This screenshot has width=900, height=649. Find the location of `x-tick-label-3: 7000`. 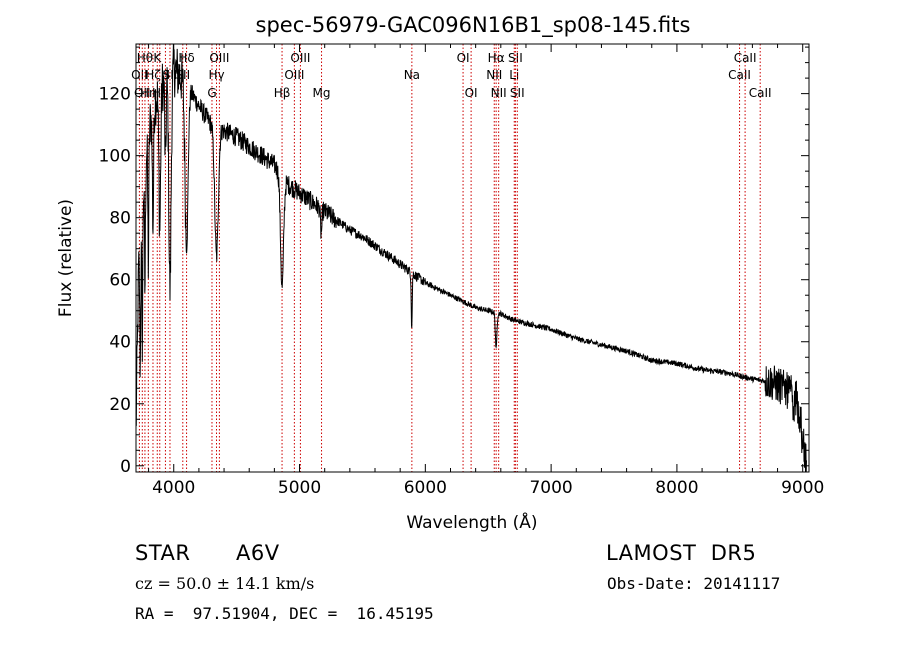

x-tick-label-3: 7000 is located at coordinates (550, 488).